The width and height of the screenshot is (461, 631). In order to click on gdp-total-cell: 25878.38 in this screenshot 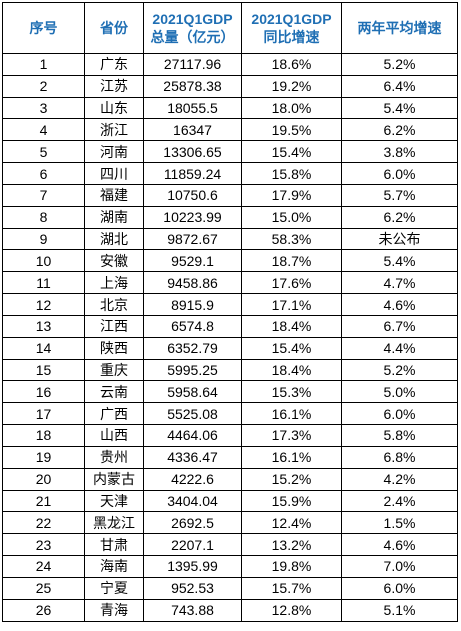, I will do `click(192, 86)`.